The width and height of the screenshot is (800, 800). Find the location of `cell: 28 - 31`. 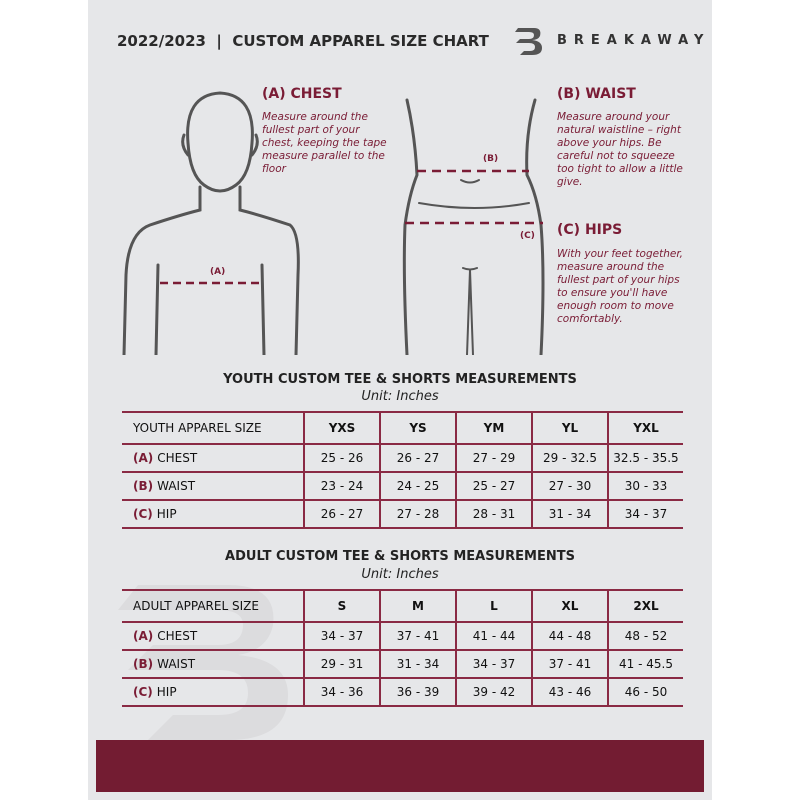

cell: 28 - 31 is located at coordinates (493, 514).